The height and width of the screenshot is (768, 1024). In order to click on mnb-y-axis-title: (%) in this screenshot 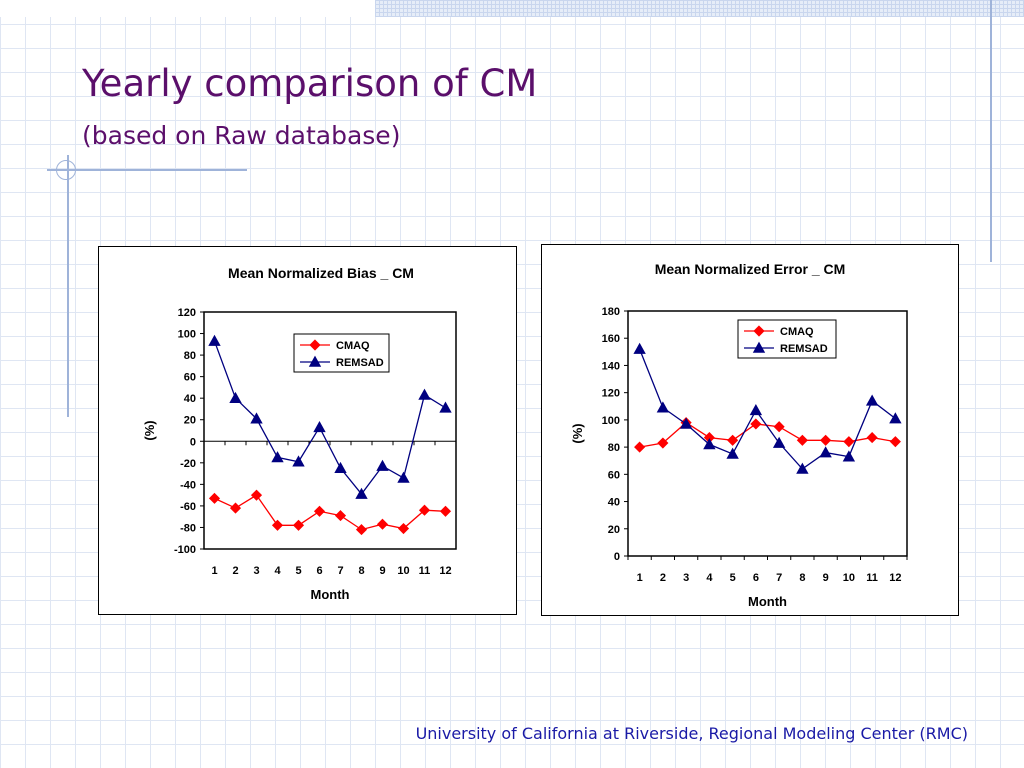, I will do `click(149, 430)`.